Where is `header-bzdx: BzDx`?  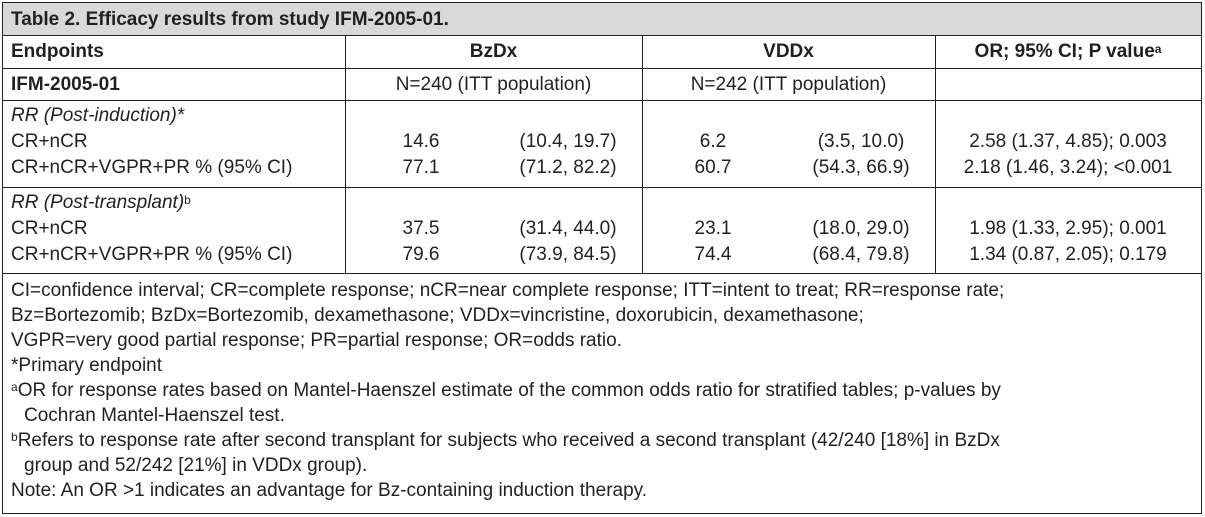
header-bzdx: BzDx is located at coordinates (493, 51).